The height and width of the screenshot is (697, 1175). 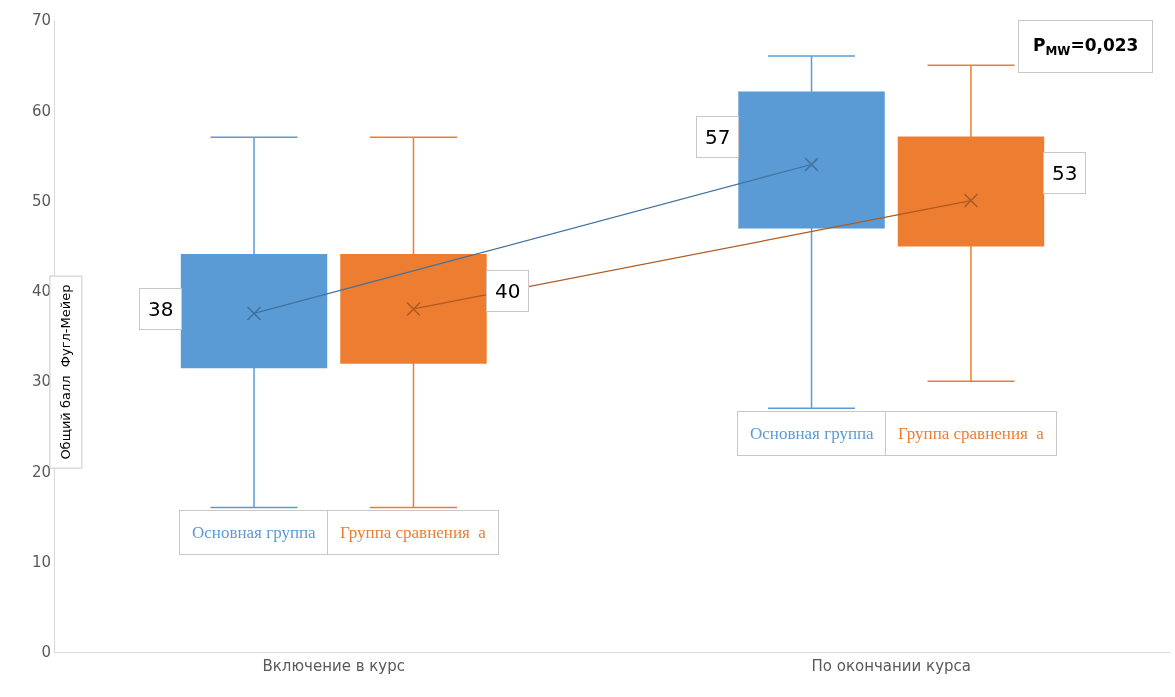 What do you see at coordinates (508, 291) in the screenshot?
I see `text: 40` at bounding box center [508, 291].